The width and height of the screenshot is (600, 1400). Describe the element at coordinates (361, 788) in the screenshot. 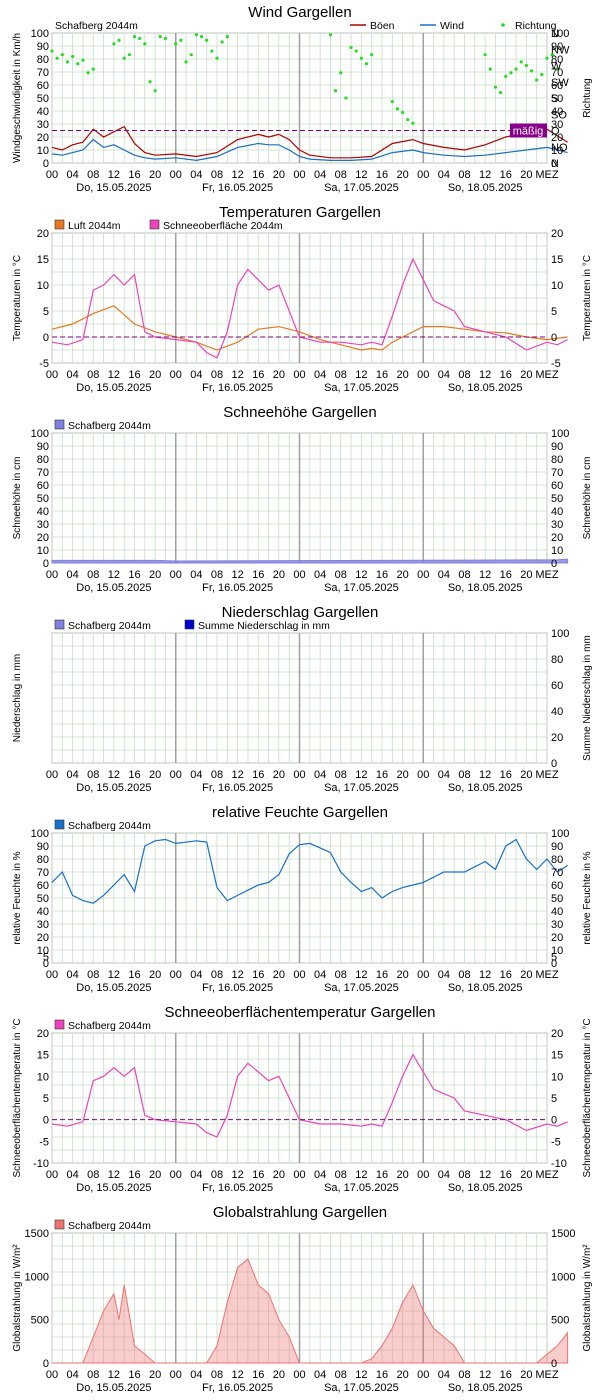

I see `day-label: Sa, 17.05.2025` at that location.